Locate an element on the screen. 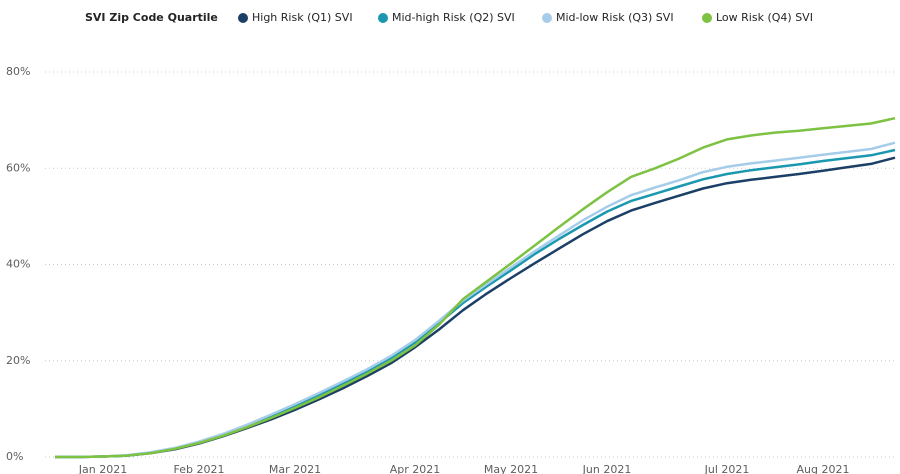 The width and height of the screenshot is (900, 474). y-tick-label: 60% is located at coordinates (18, 167).